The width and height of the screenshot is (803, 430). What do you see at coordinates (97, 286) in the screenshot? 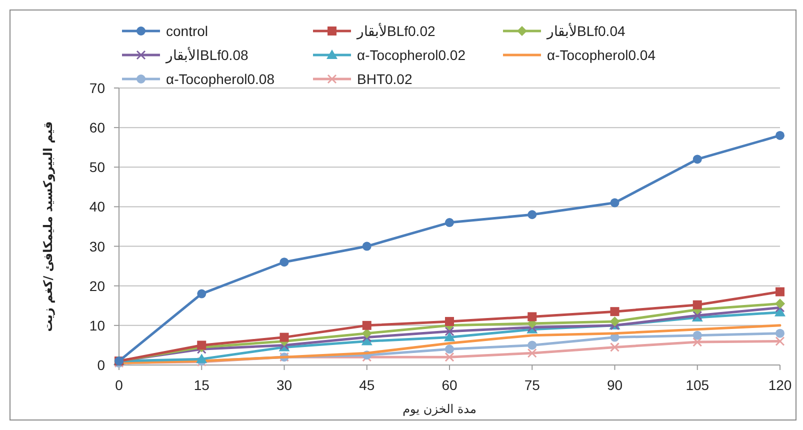
I see `y-tick-label: 20` at bounding box center [97, 286].